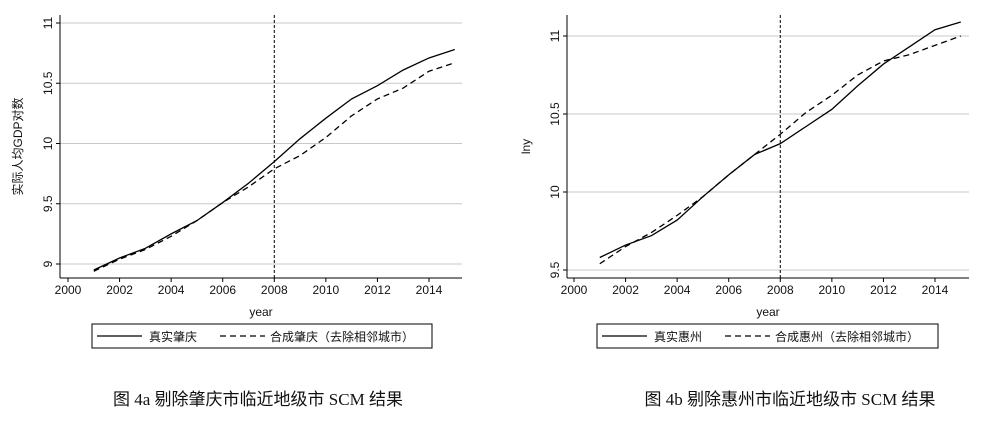 The height and width of the screenshot is (423, 988). Describe the element at coordinates (262, 336) in the screenshot. I see `legend: 真实肇庆 合成肇庆（去除相邻城市）` at that location.